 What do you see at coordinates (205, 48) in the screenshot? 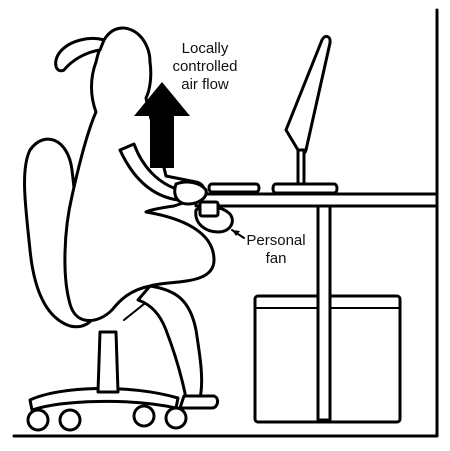
I see `airflow-label-line: Locally` at bounding box center [205, 48].